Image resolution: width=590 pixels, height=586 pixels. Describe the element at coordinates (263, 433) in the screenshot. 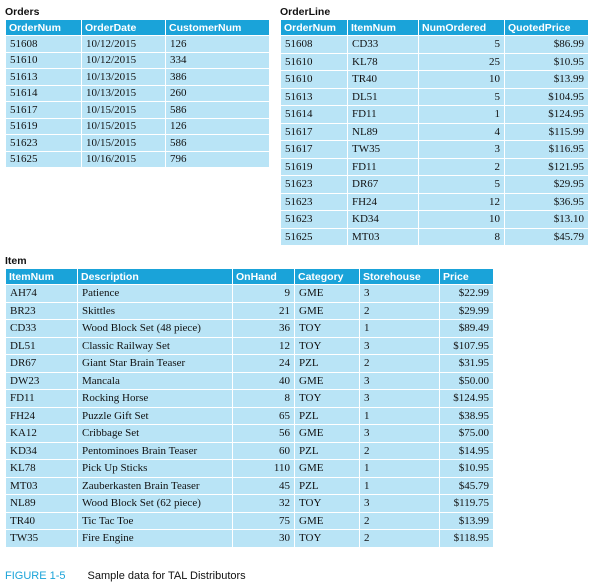

I see `cell-onhand: 56` at that location.